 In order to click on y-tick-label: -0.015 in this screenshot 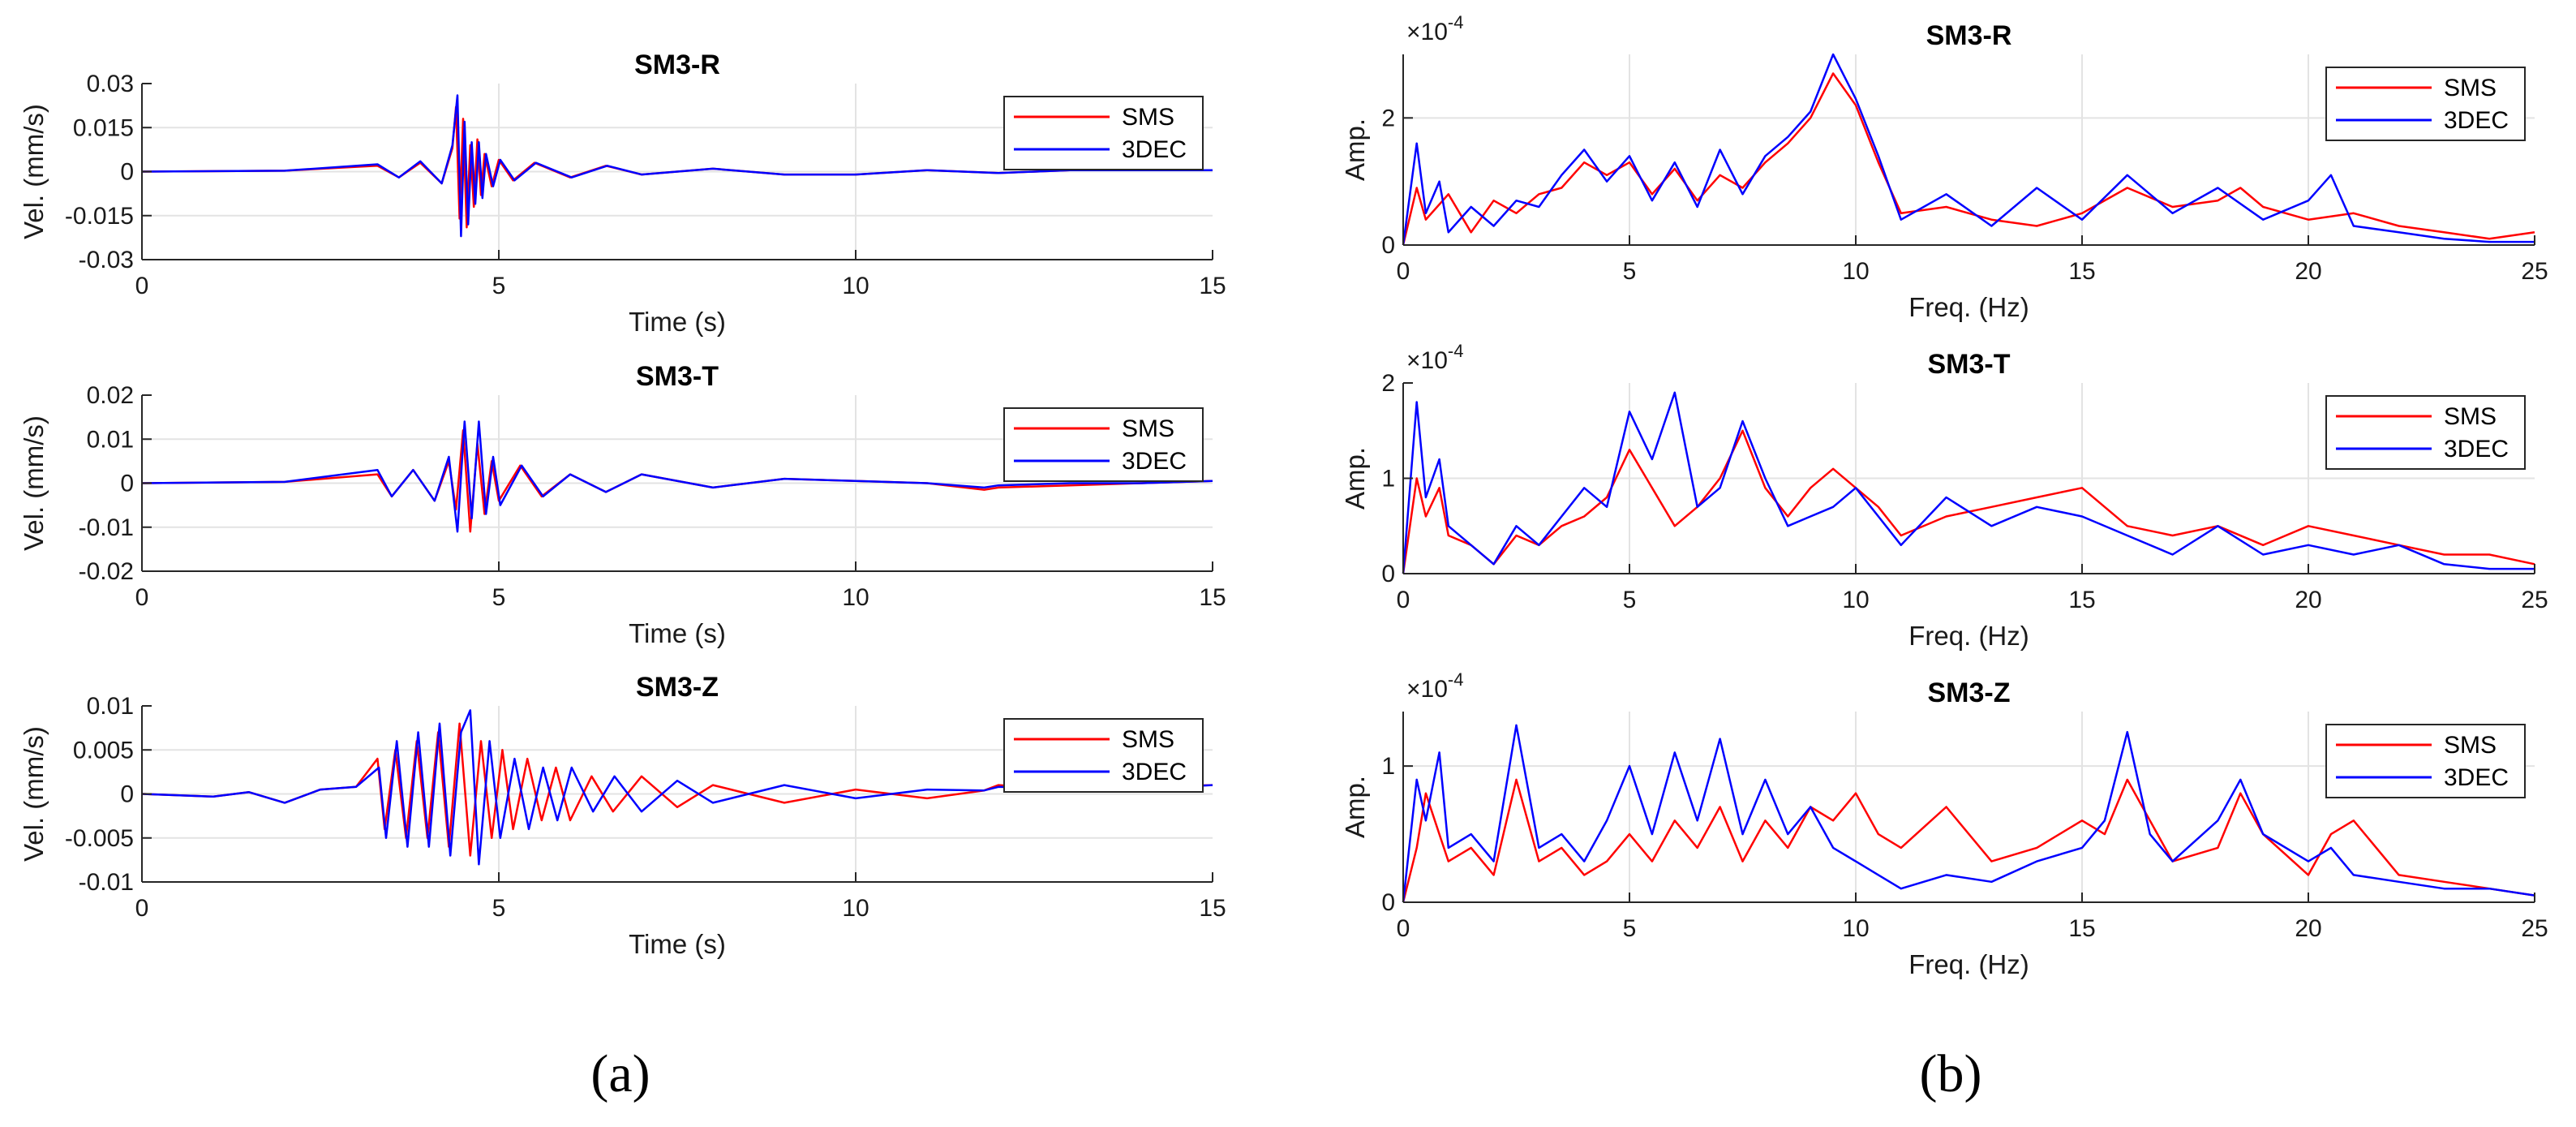, I will do `click(99, 216)`.